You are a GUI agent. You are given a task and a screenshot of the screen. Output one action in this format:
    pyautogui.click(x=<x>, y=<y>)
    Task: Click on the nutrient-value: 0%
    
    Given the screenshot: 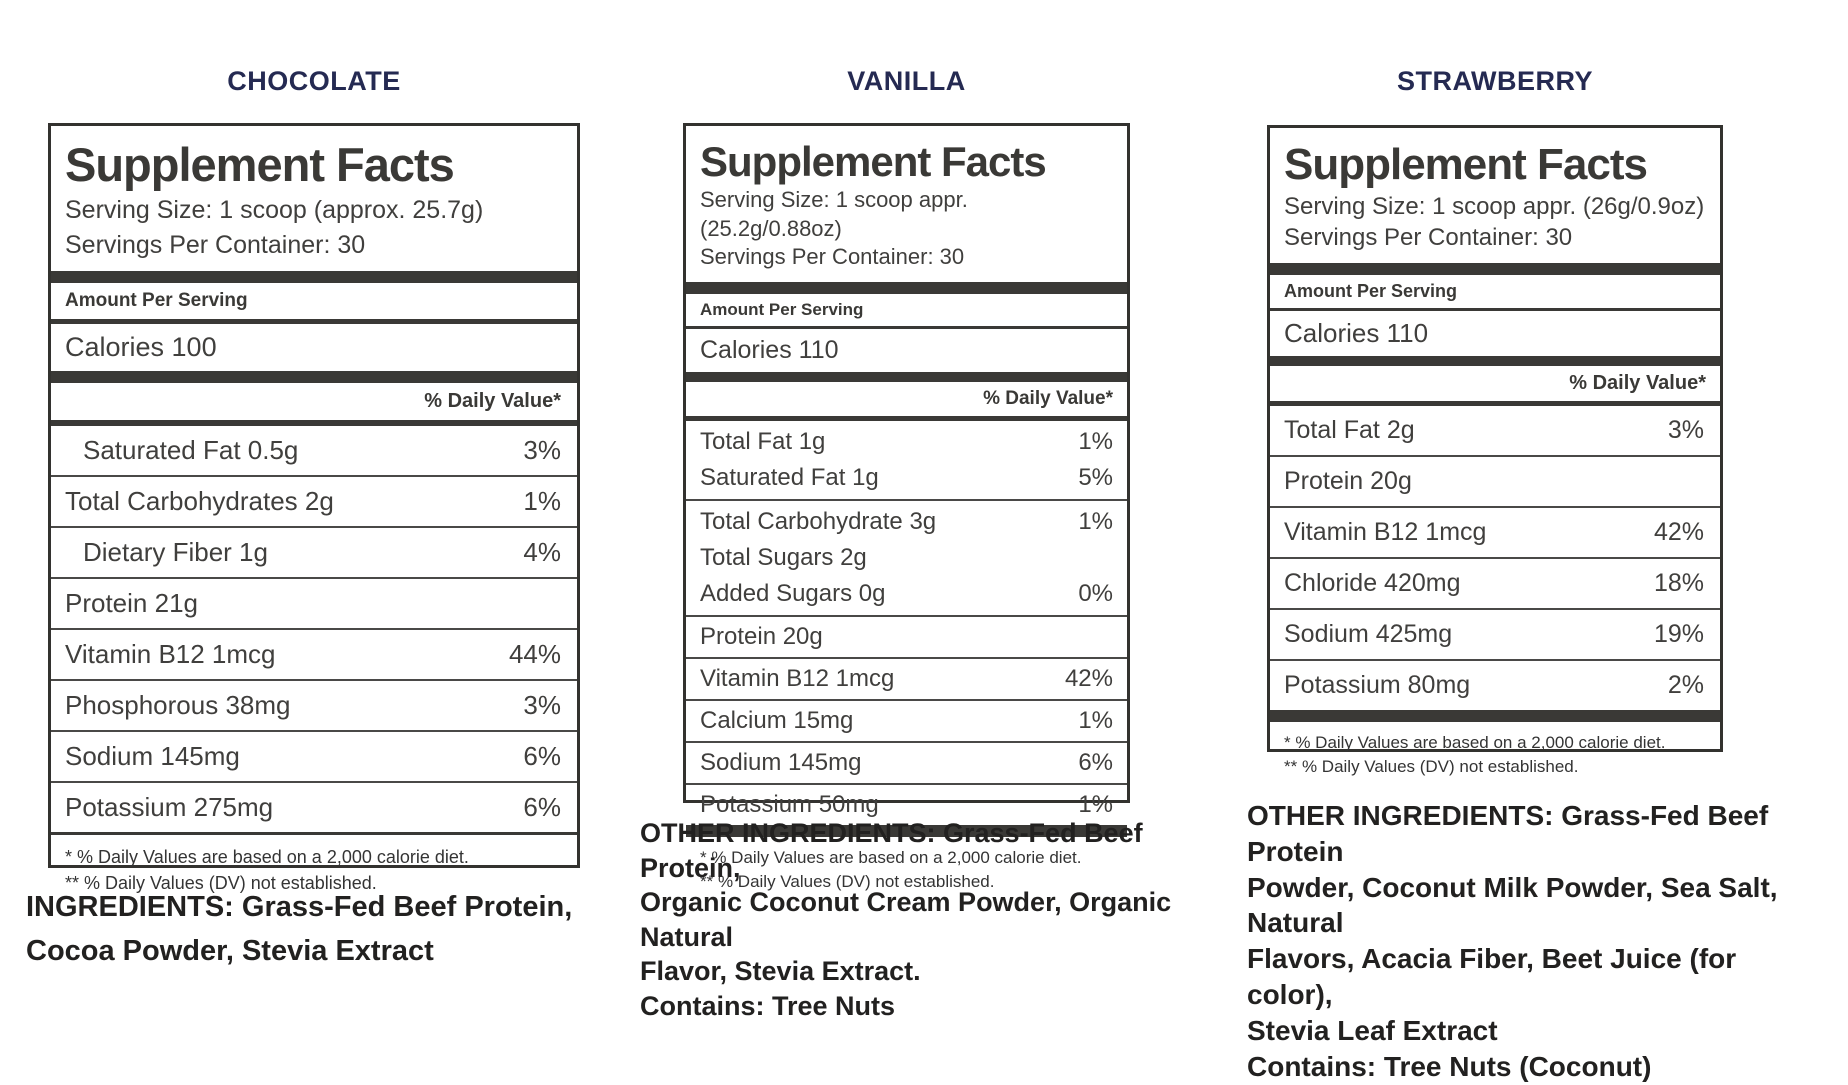 What is the action you would take?
    pyautogui.click(x=1095, y=594)
    